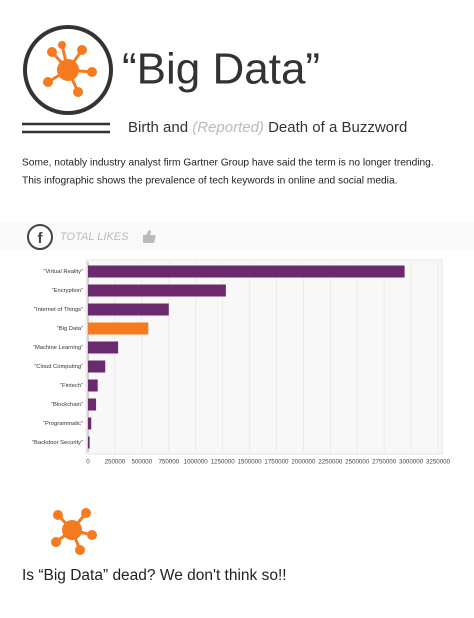 This screenshot has width=474, height=618. I want to click on y-tick-label: “Backdoor Security”, so click(57, 443).